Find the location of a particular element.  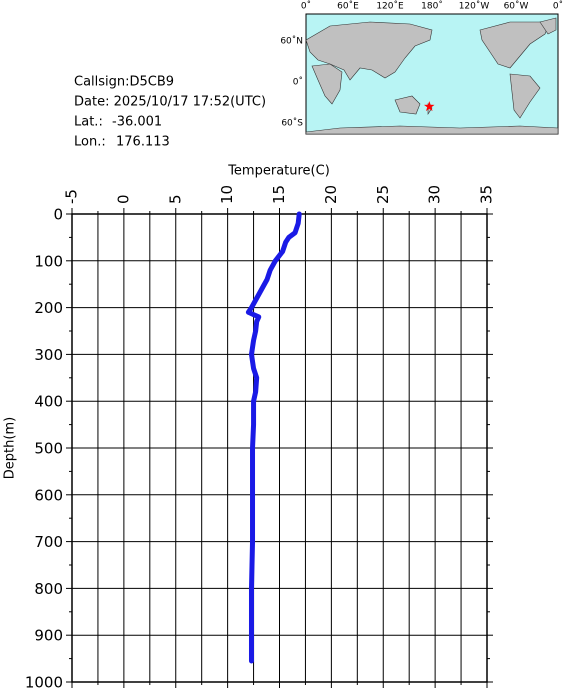

x-tick-label: 20 is located at coordinates (331, 194).